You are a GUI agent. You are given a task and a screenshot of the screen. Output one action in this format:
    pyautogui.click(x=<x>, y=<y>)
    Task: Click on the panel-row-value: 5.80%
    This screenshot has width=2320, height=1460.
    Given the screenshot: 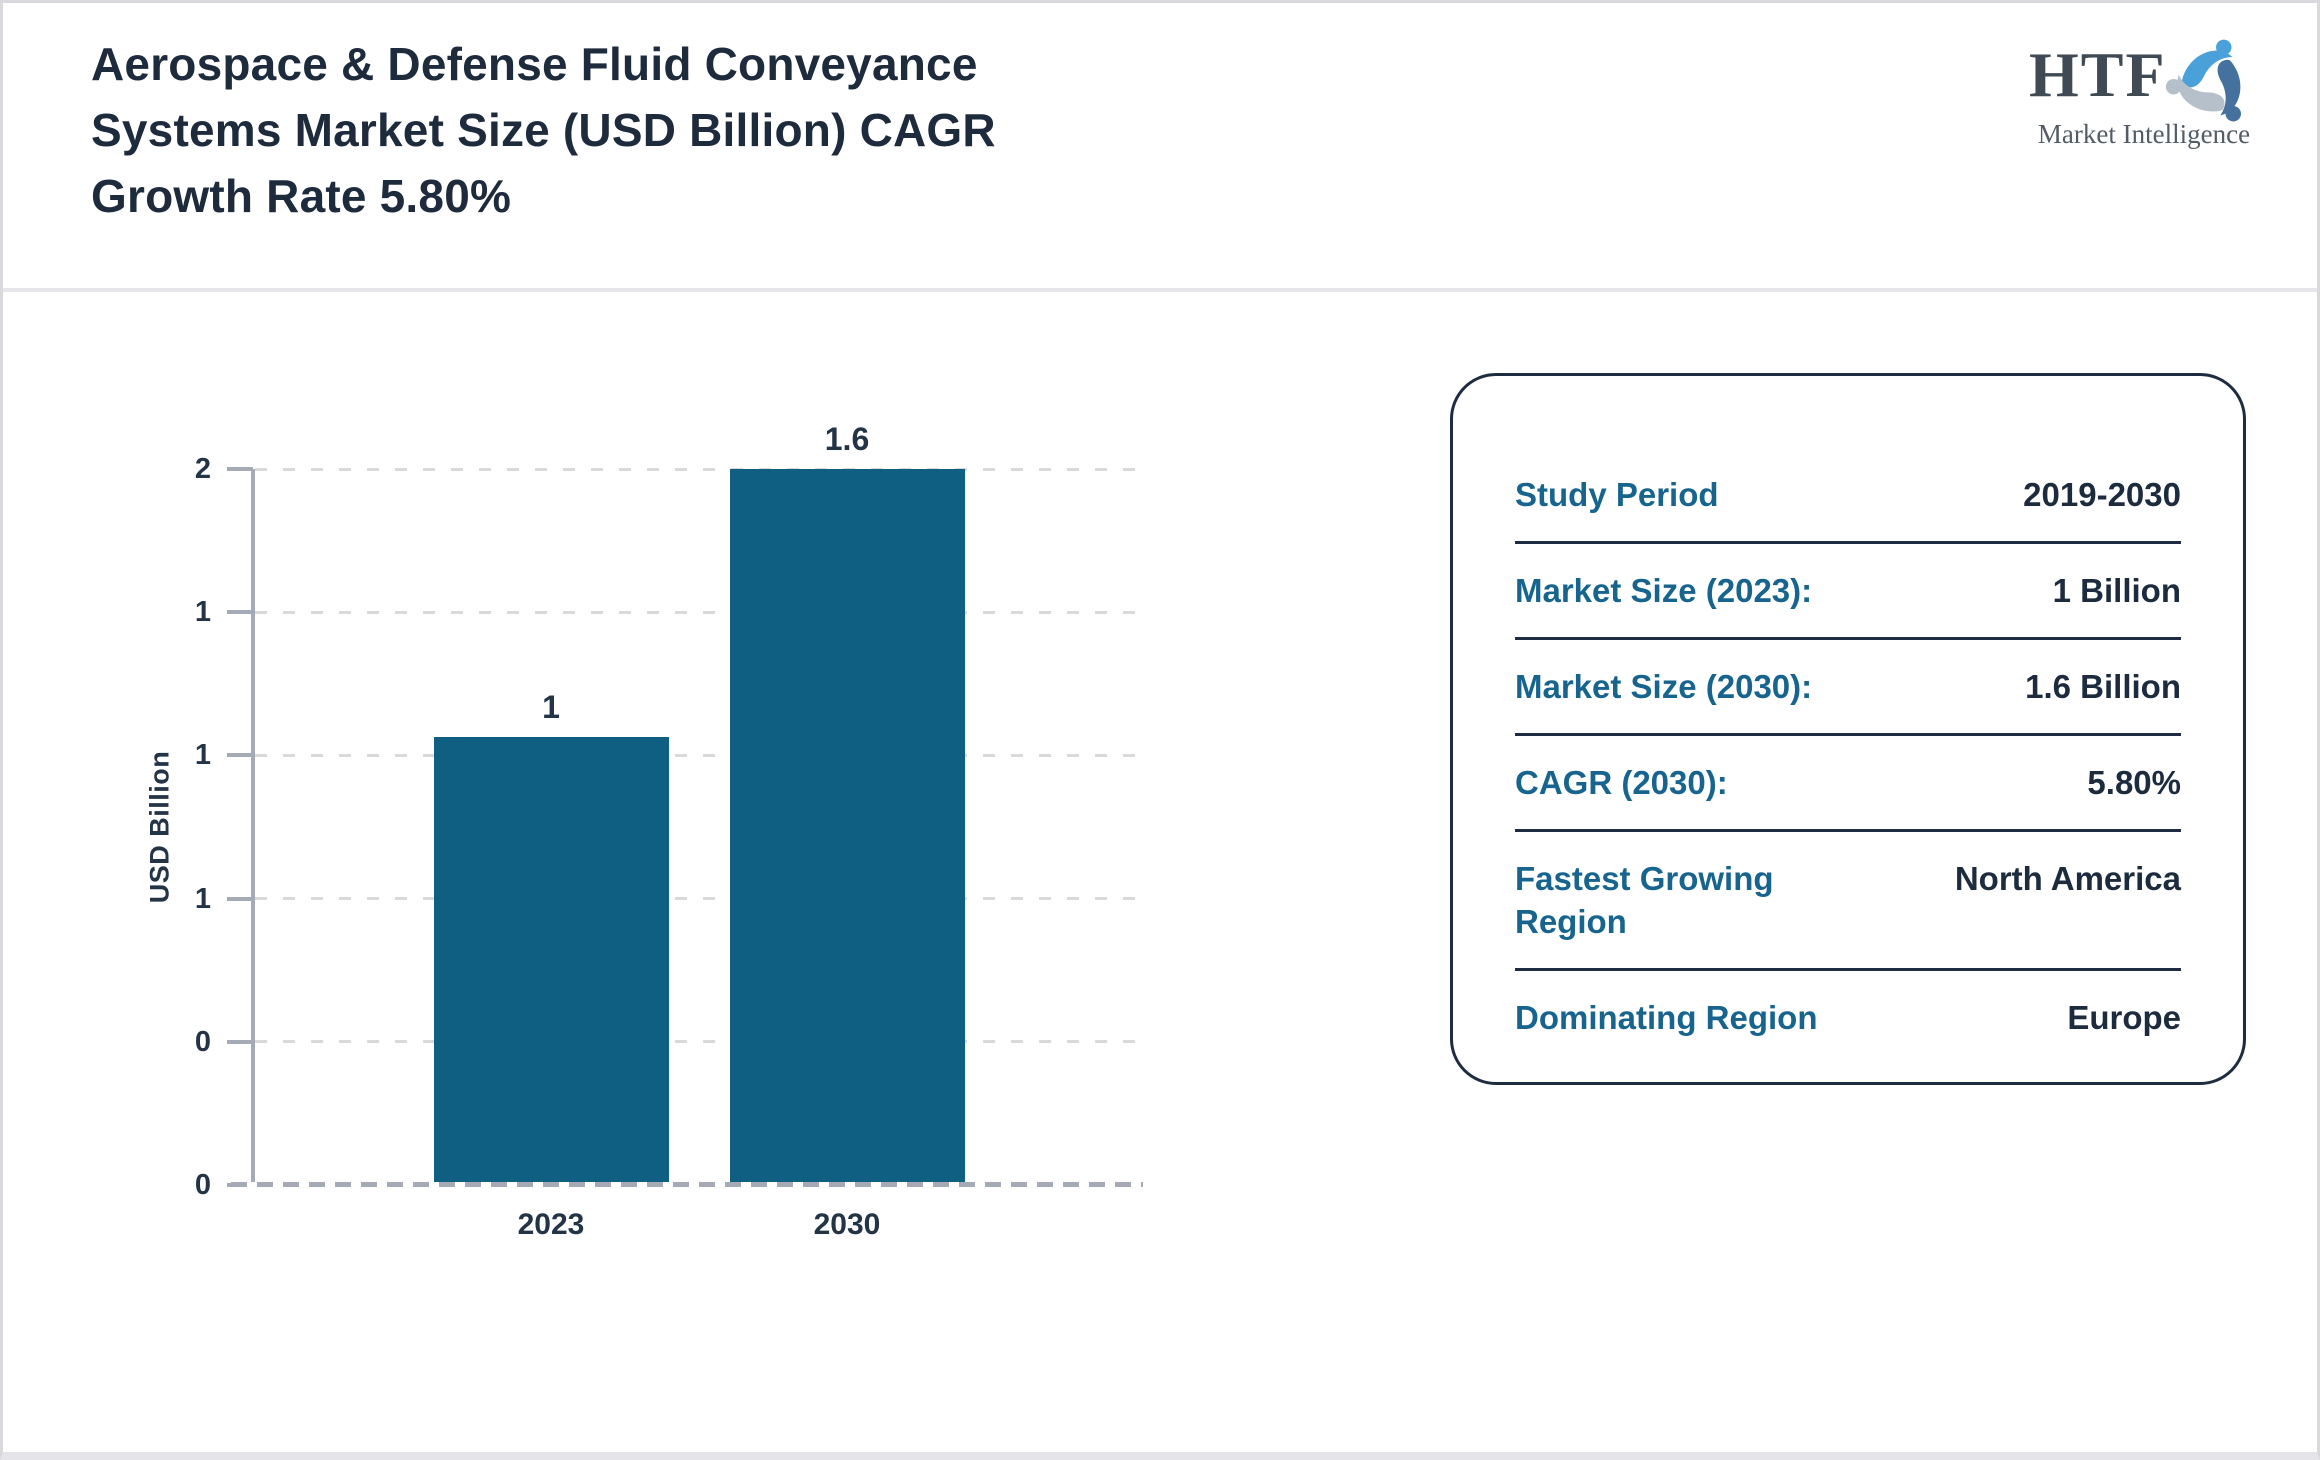 What is the action you would take?
    pyautogui.click(x=2134, y=782)
    